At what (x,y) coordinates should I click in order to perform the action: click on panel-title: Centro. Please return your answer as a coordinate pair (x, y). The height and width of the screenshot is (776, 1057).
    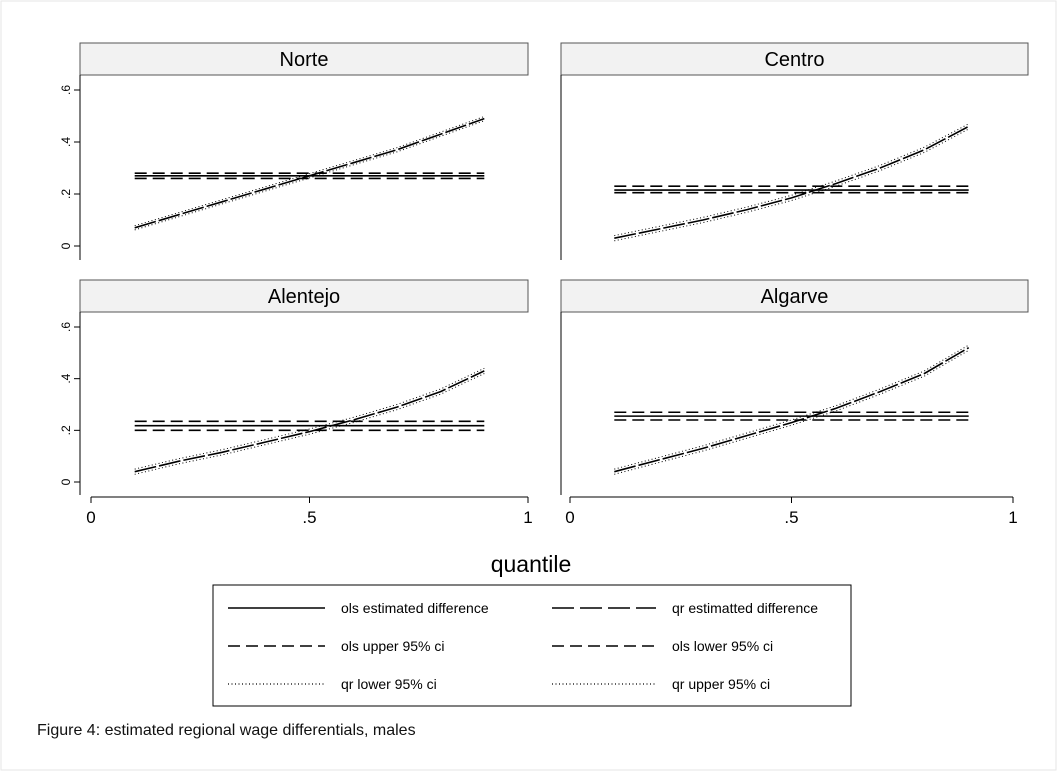
    Looking at the image, I should click on (794, 60).